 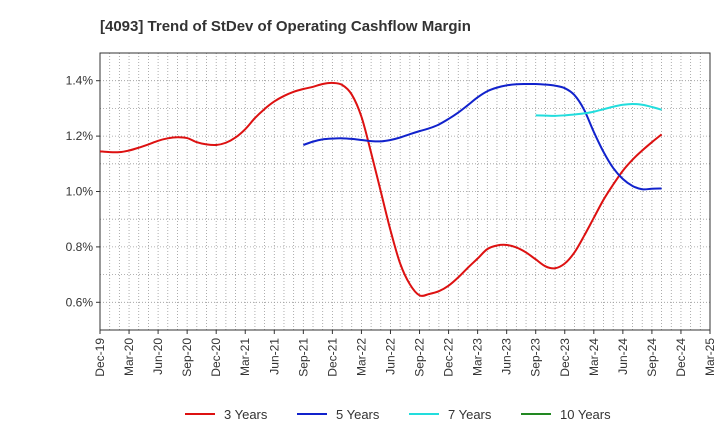 I want to click on legend: 3 Years 5 Years 7 Years 10 Years, so click(x=398, y=414).